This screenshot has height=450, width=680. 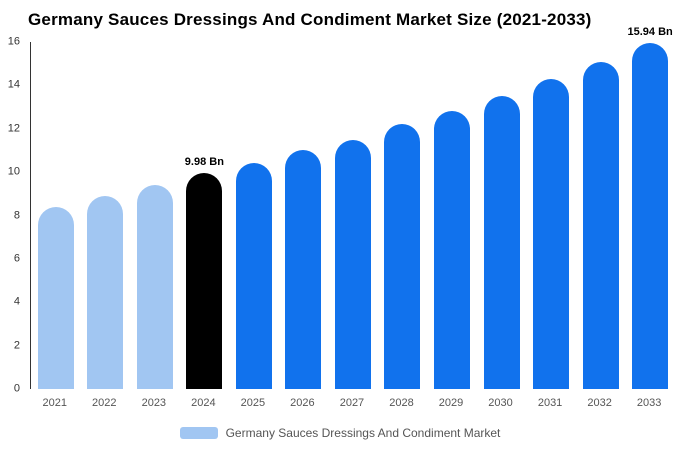 I want to click on x-axis-label: 2023, so click(x=154, y=403).